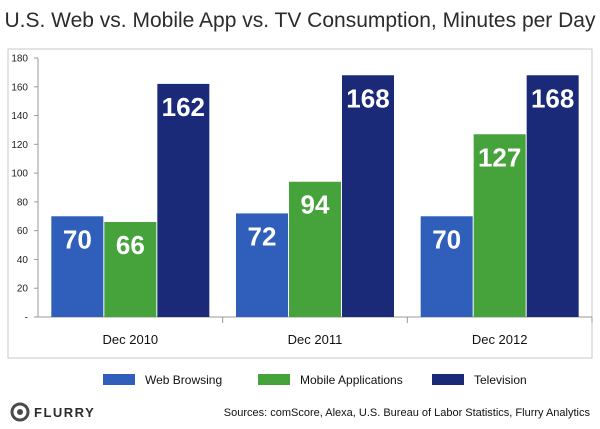 Image resolution: width=600 pixels, height=429 pixels. What do you see at coordinates (315, 339) in the screenshot?
I see `x-category-label: Dec 2011` at bounding box center [315, 339].